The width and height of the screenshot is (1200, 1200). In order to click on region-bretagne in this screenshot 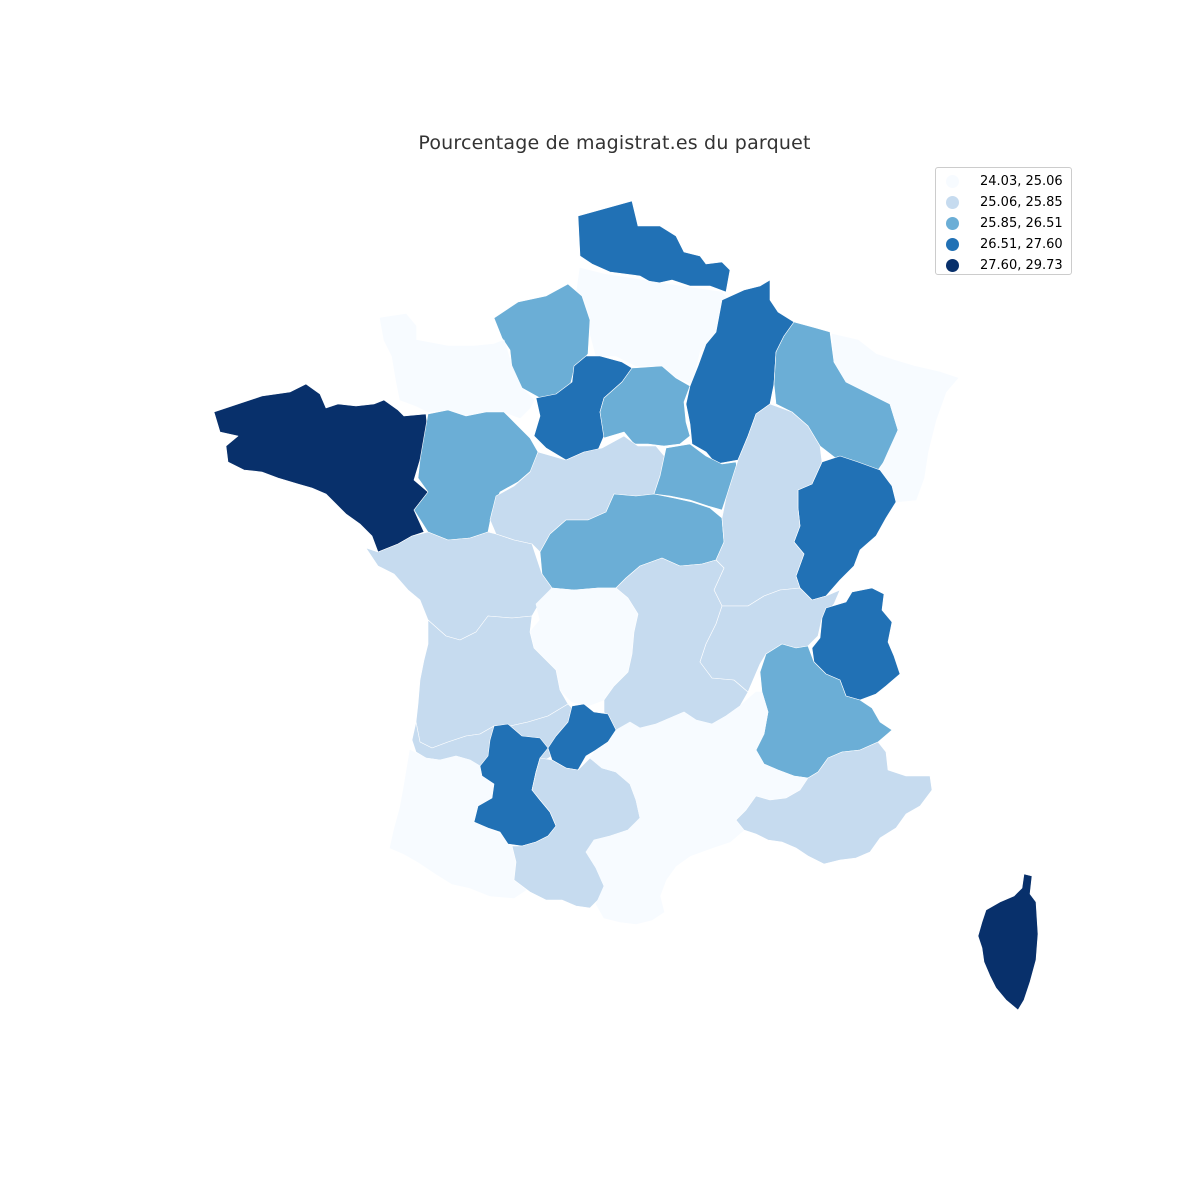, I will do `click(321, 468)`.